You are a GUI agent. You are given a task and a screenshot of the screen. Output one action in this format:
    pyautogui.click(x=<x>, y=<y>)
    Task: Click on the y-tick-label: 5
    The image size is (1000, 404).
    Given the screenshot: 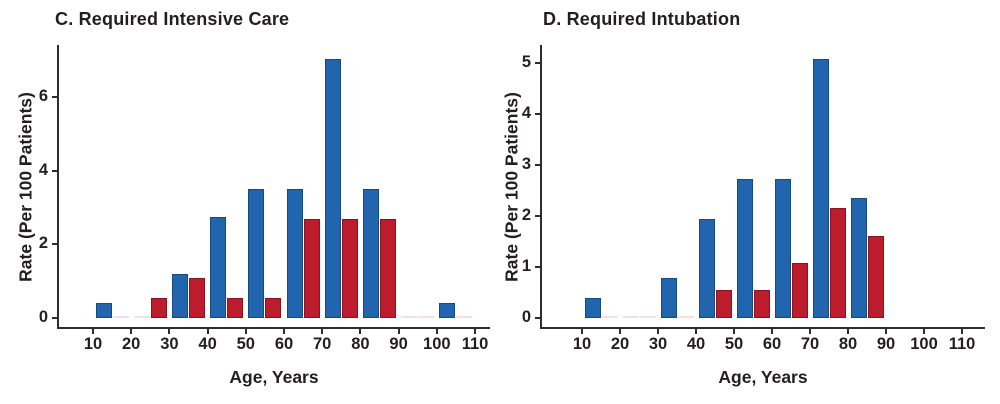 What is the action you would take?
    pyautogui.click(x=526, y=62)
    